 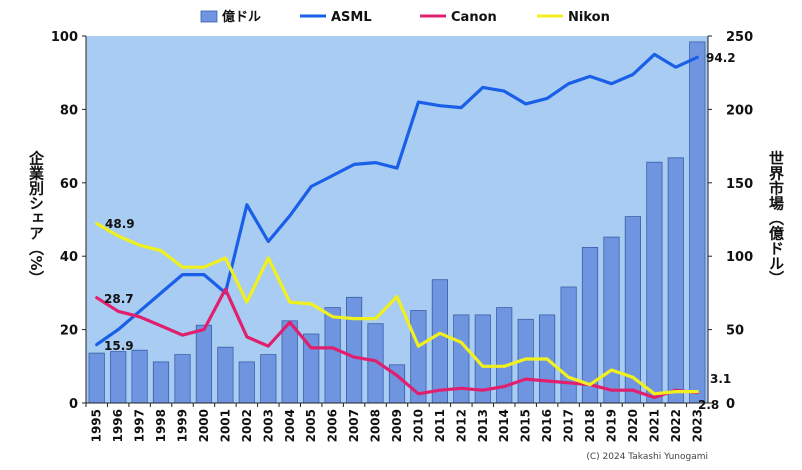 What do you see at coordinates (708, 405) in the screenshot?
I see `annotation-canon-end: 2.8` at bounding box center [708, 405].